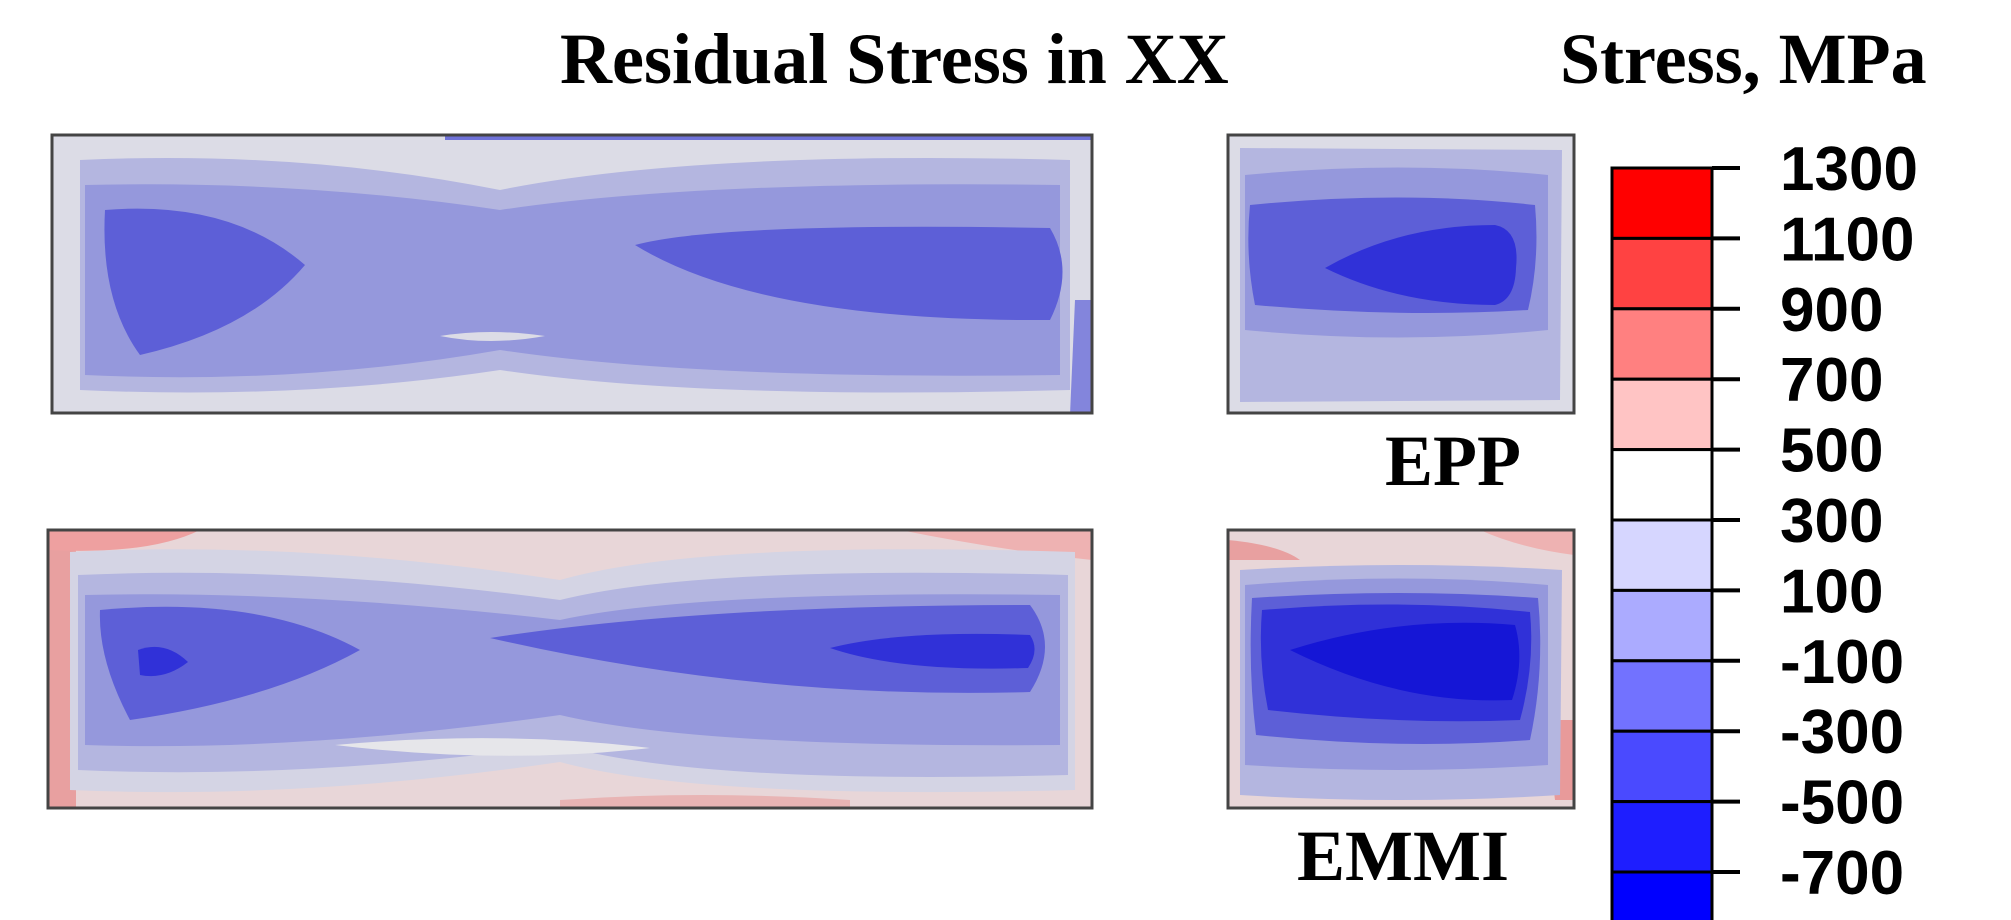  Describe the element at coordinates (1403, 856) in the screenshot. I see `case-label-emmi: EMMI` at that location.